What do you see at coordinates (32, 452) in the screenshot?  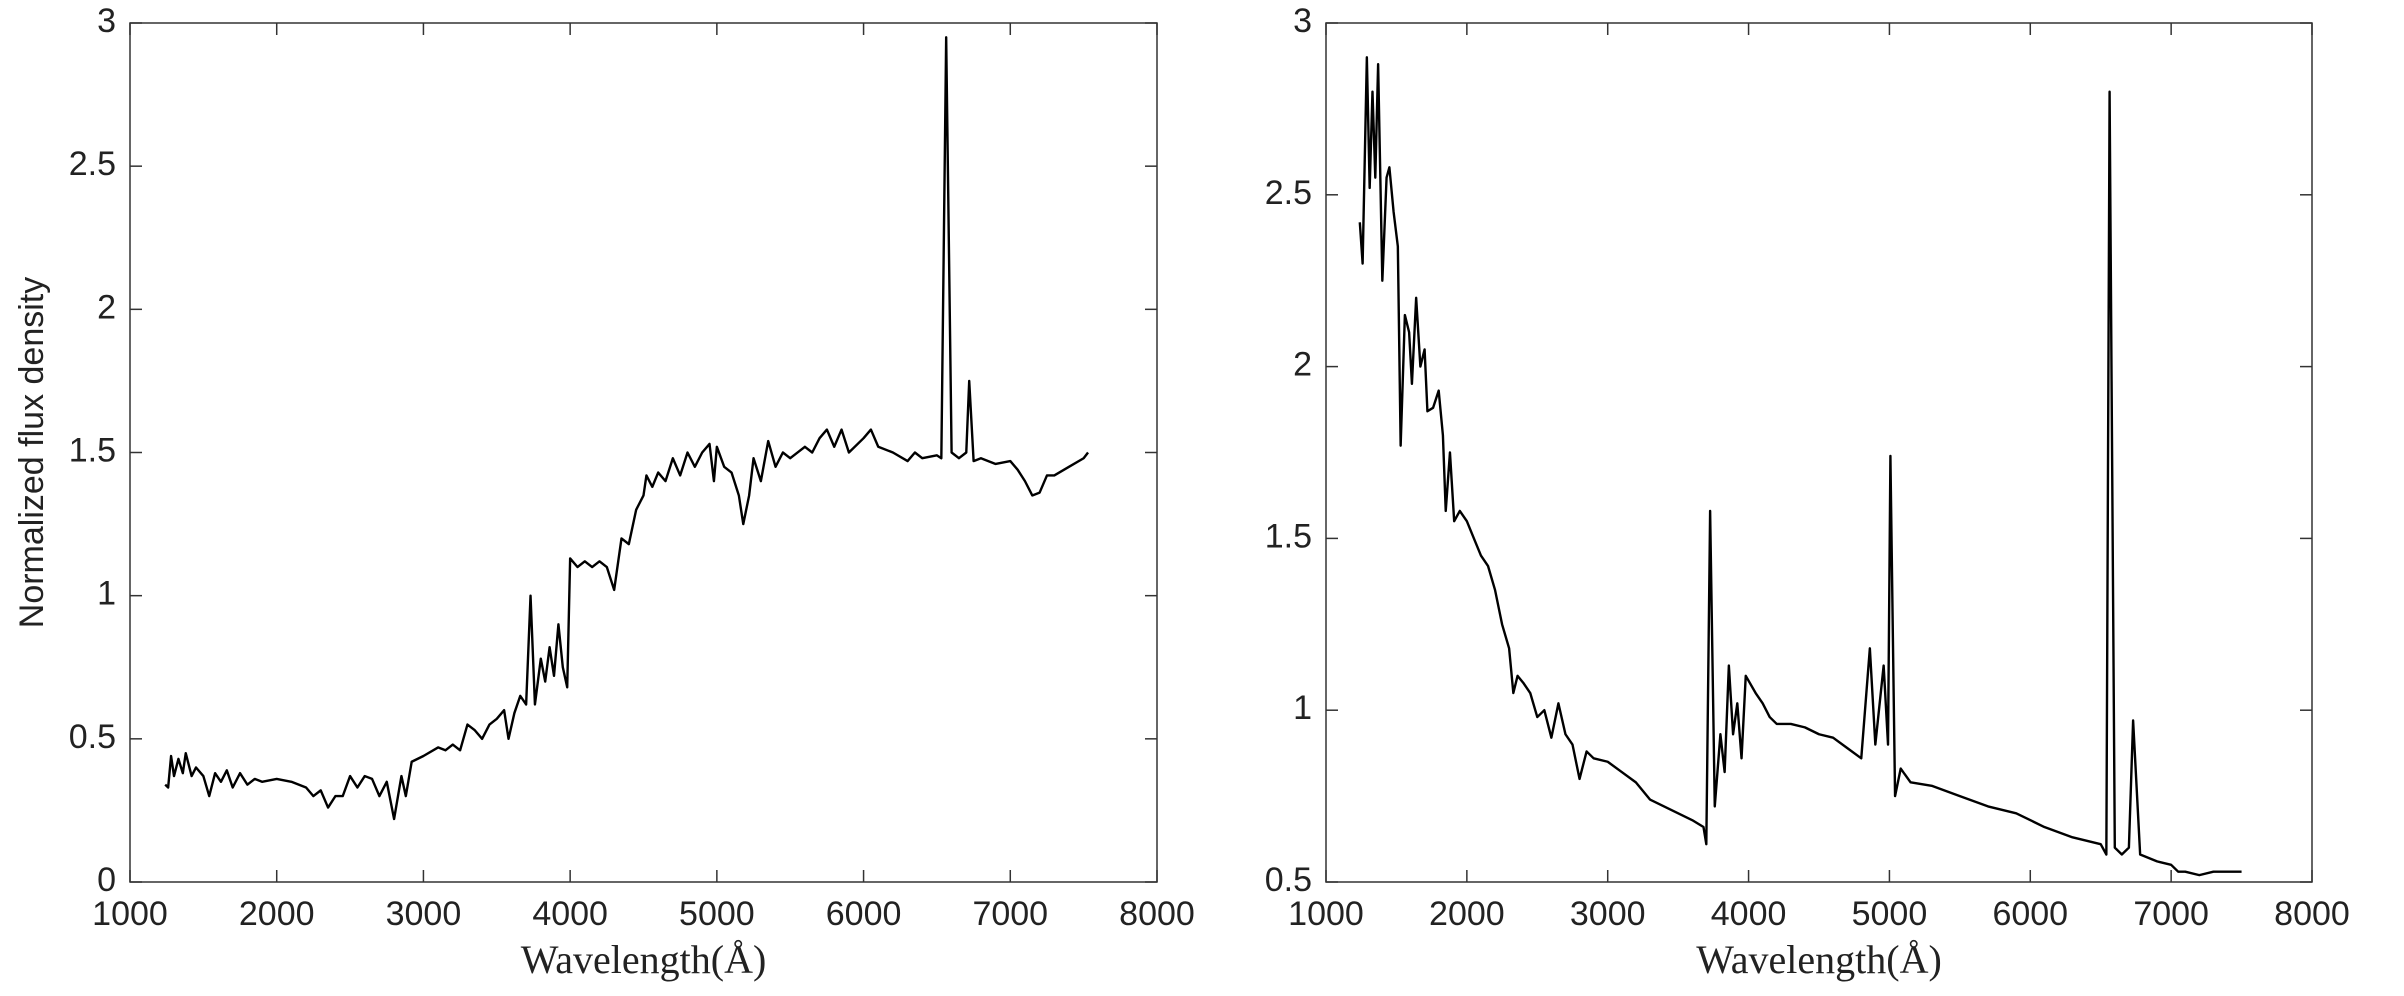 I see `y-axis-label: Normalized flux density` at bounding box center [32, 452].